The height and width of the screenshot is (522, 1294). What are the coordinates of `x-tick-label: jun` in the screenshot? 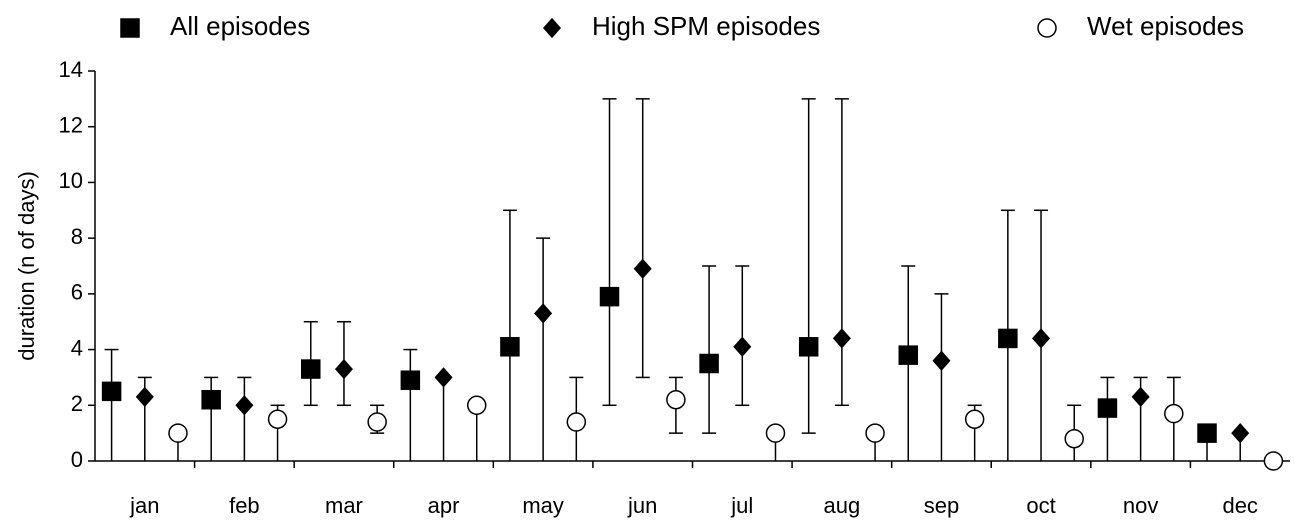 It's located at (642, 505).